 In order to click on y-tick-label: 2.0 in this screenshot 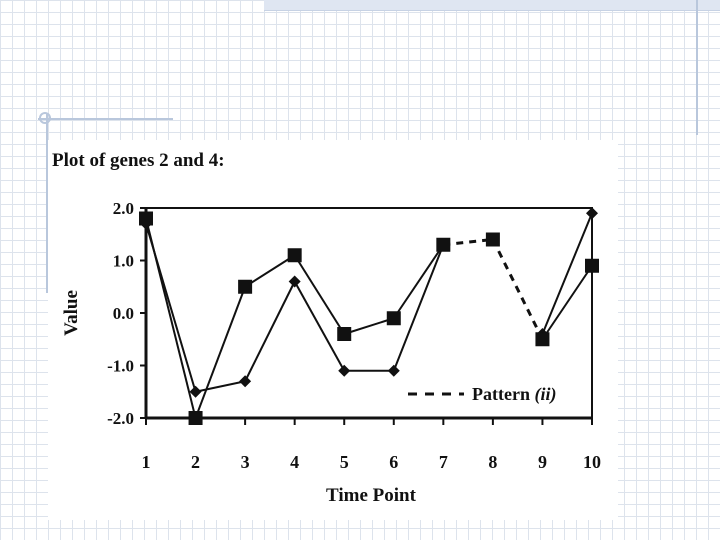, I will do `click(123, 208)`.